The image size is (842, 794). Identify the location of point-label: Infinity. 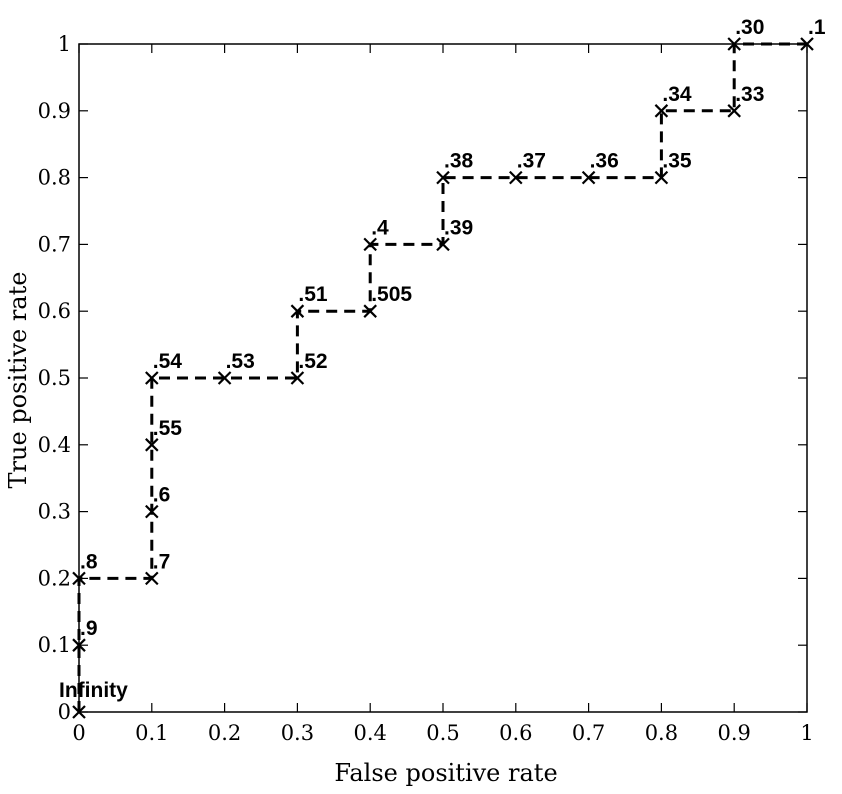
(93, 690).